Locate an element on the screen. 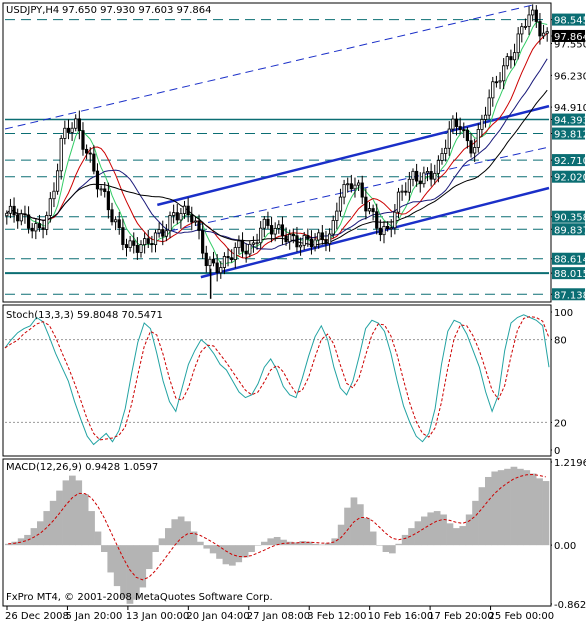 The image size is (586, 627). price-tick-label: 94.910 is located at coordinates (570, 108).